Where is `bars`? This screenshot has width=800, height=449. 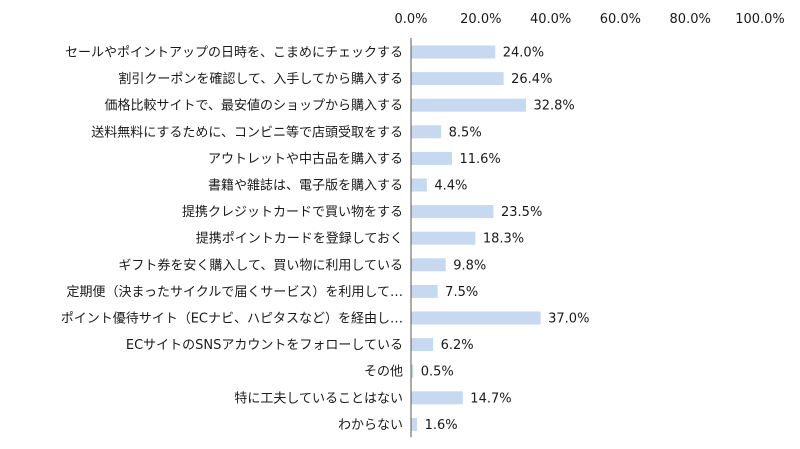
bars is located at coordinates (476, 238).